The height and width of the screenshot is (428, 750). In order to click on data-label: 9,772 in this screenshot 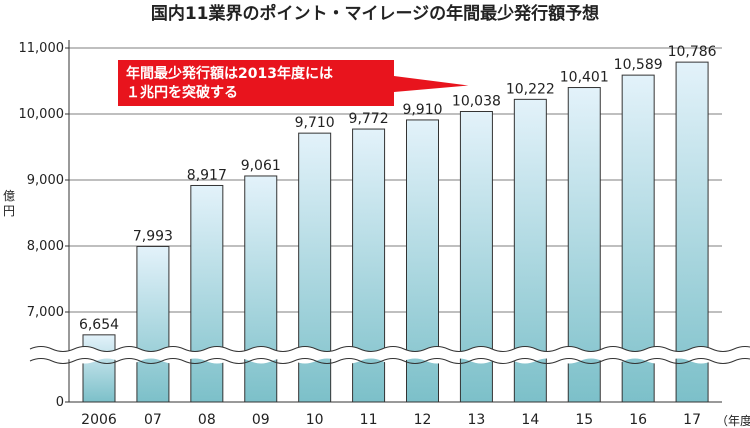, I will do `click(369, 119)`.